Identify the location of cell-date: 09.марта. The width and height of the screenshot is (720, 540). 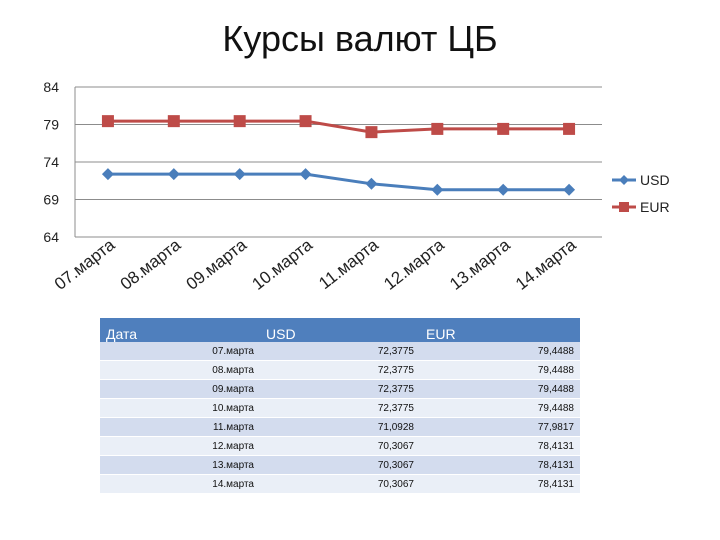
(180, 389).